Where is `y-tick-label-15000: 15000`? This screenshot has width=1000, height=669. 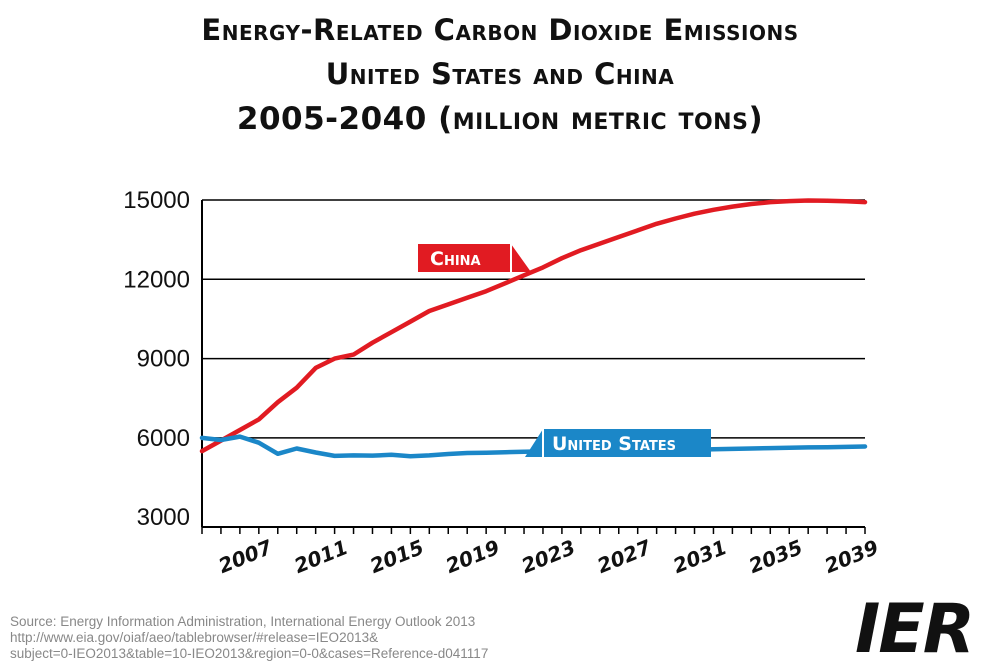 y-tick-label-15000: 15000 is located at coordinates (156, 200).